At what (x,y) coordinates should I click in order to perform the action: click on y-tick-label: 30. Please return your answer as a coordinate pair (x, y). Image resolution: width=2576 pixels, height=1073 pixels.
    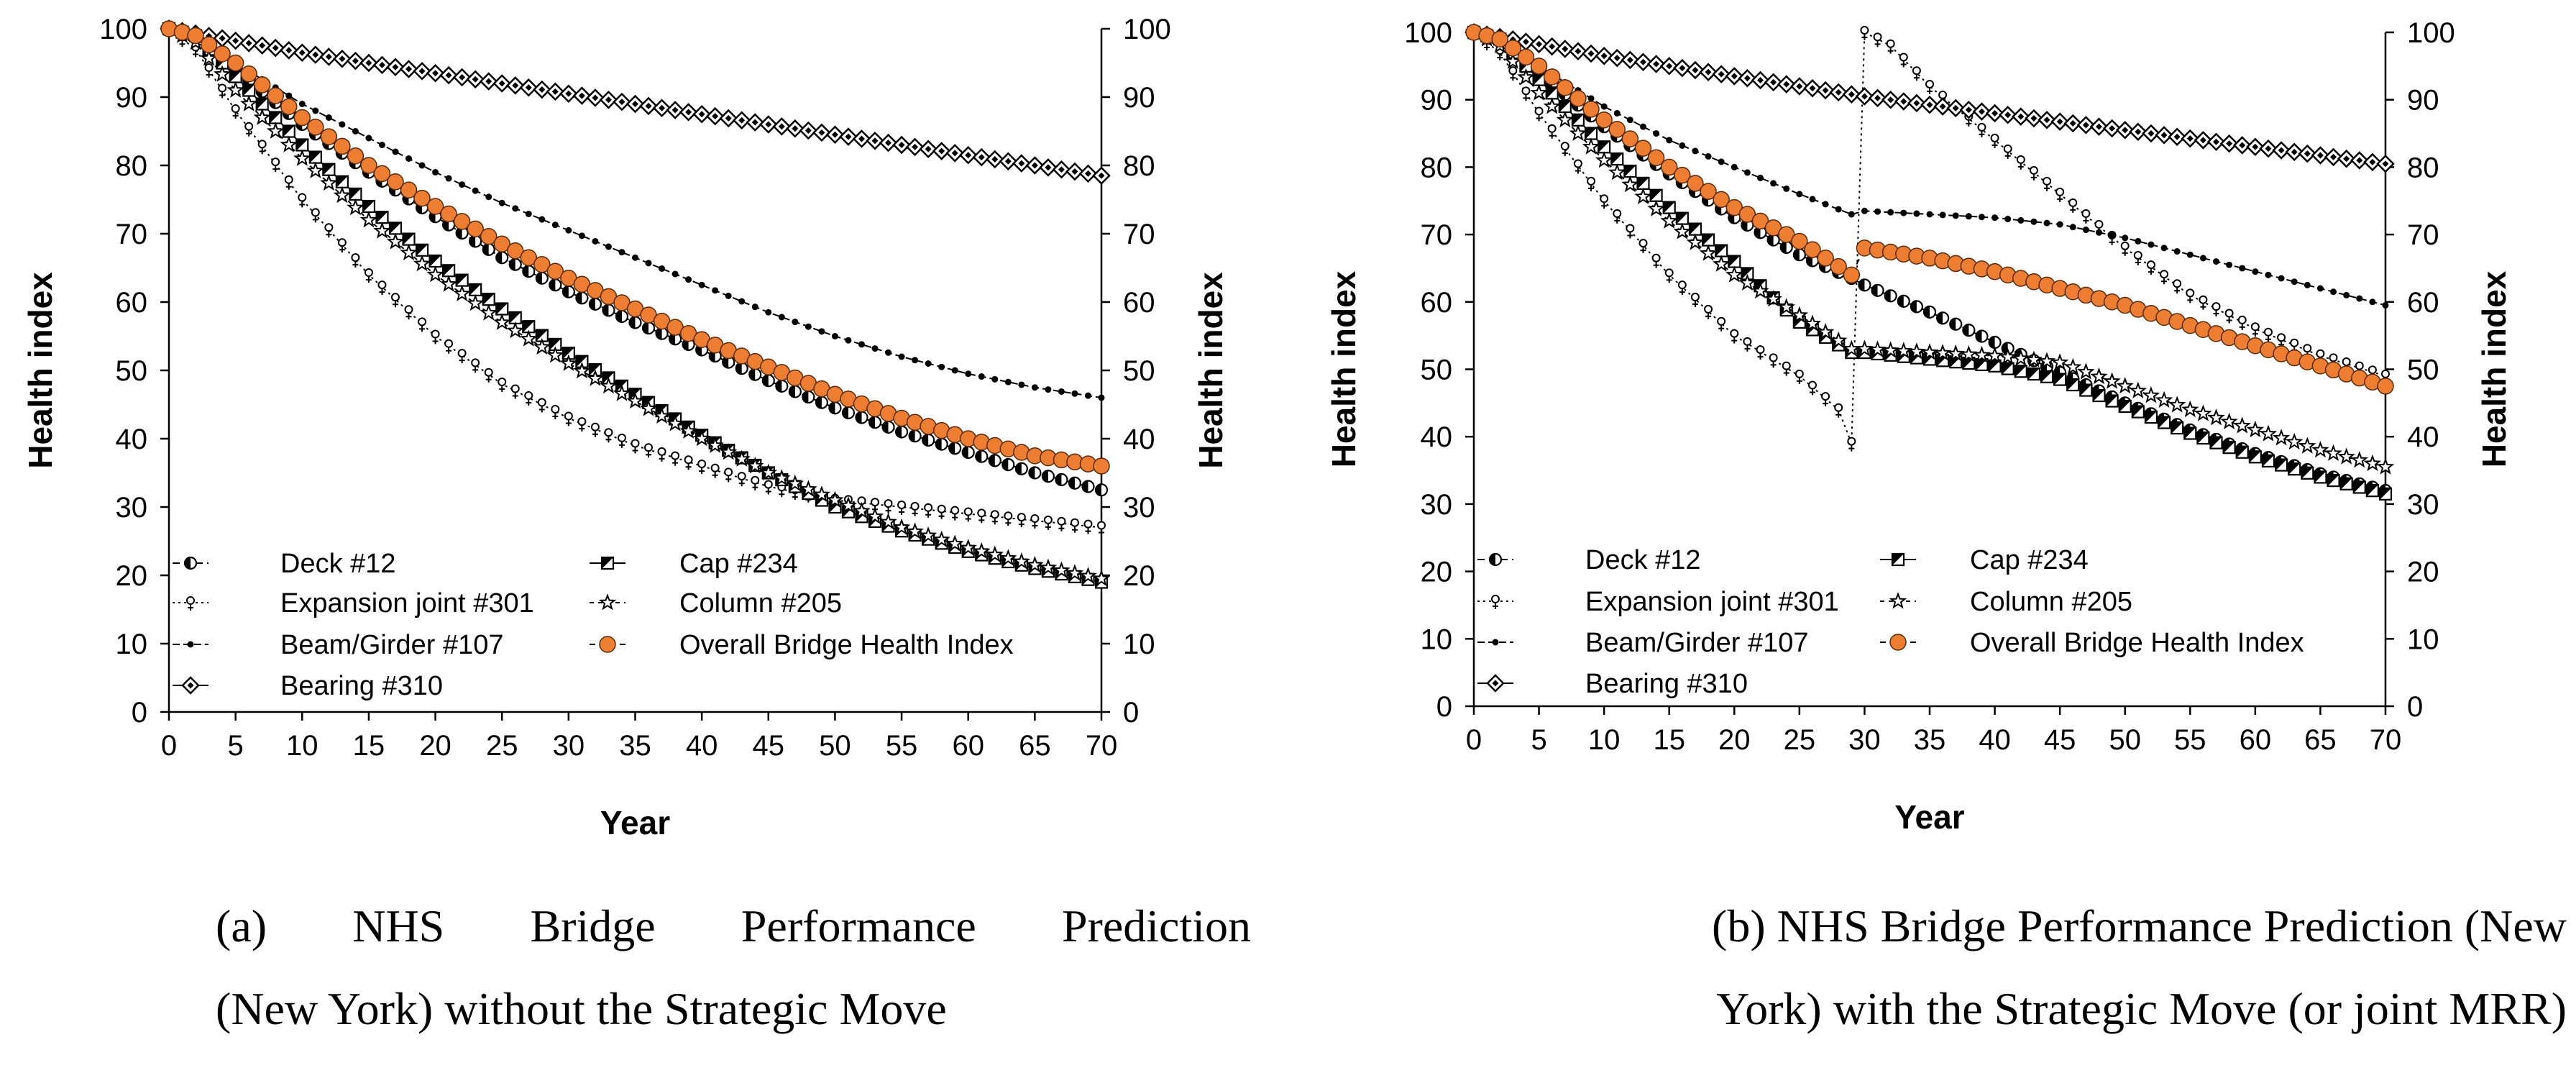
    Looking at the image, I should click on (1437, 505).